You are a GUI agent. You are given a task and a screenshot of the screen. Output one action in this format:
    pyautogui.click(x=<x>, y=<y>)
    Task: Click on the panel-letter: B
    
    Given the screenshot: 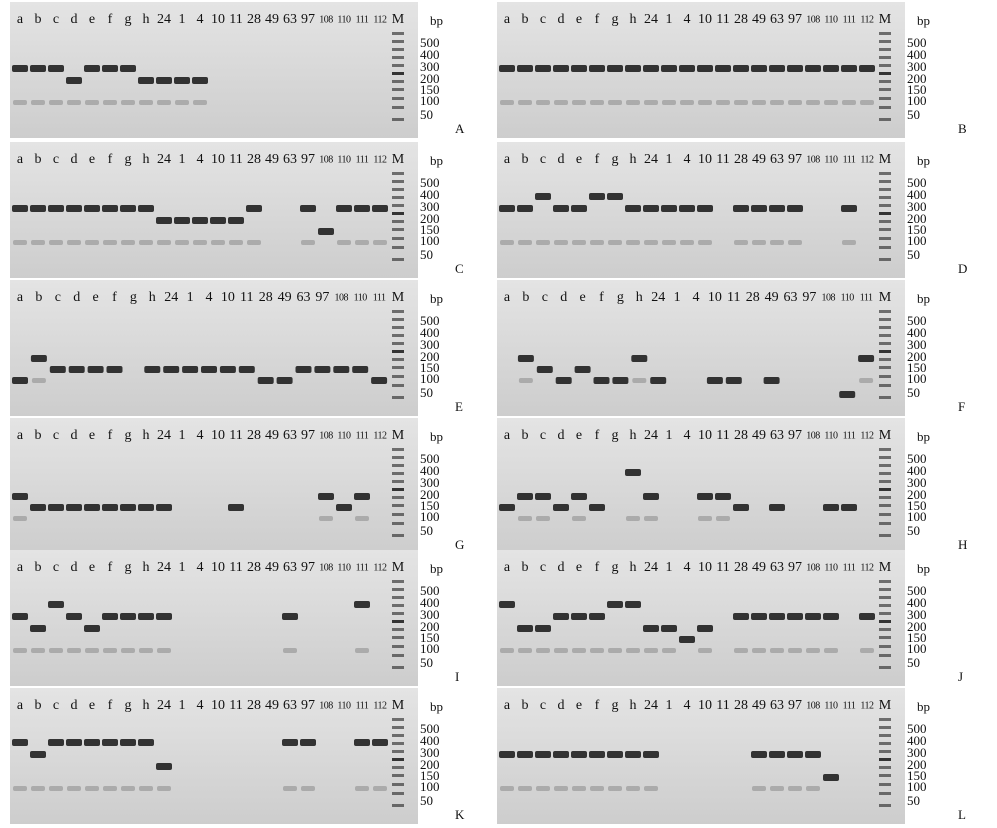 What is the action you would take?
    pyautogui.click(x=962, y=128)
    